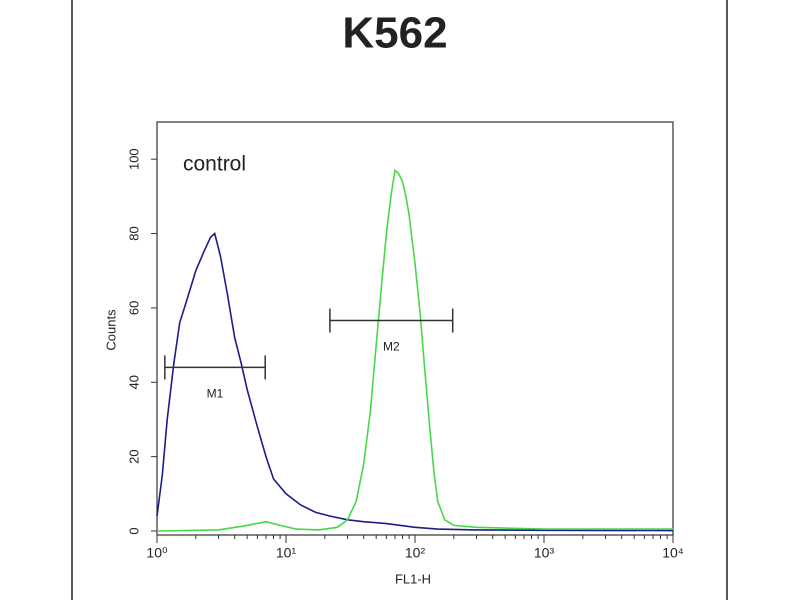 This screenshot has width=800, height=600. Describe the element at coordinates (133, 382) in the screenshot. I see `y-tick-label: 40` at that location.